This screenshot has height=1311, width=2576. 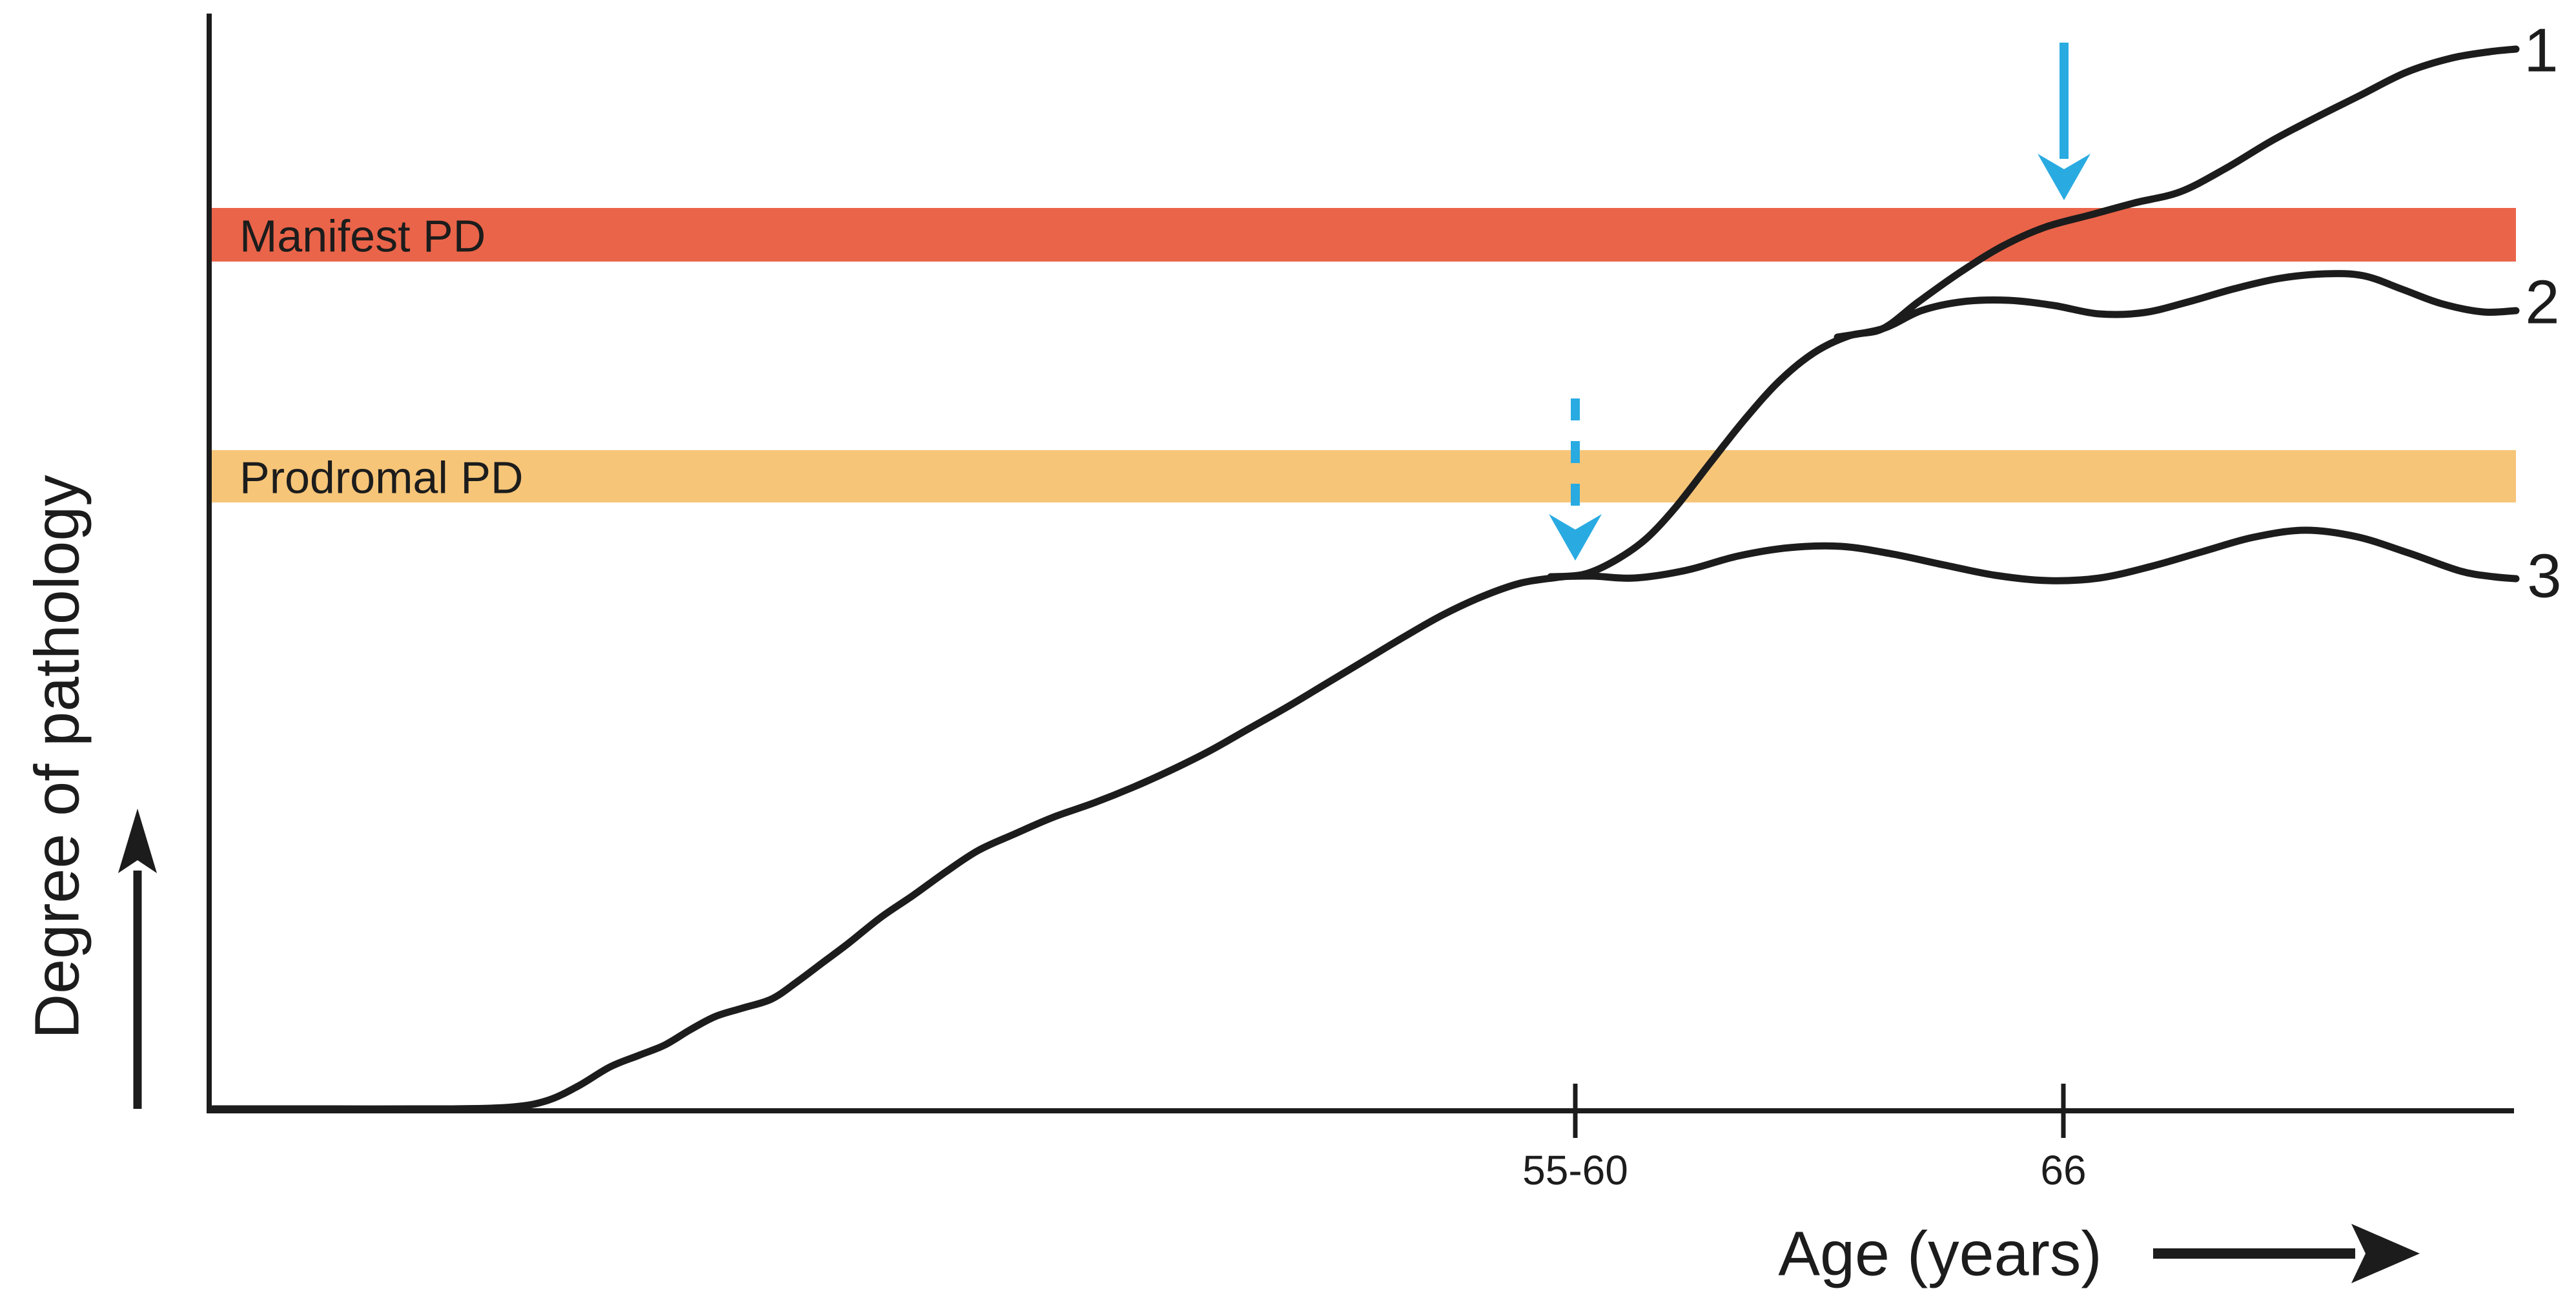 I want to click on right-arrow-head-icon, so click(x=2385, y=1253).